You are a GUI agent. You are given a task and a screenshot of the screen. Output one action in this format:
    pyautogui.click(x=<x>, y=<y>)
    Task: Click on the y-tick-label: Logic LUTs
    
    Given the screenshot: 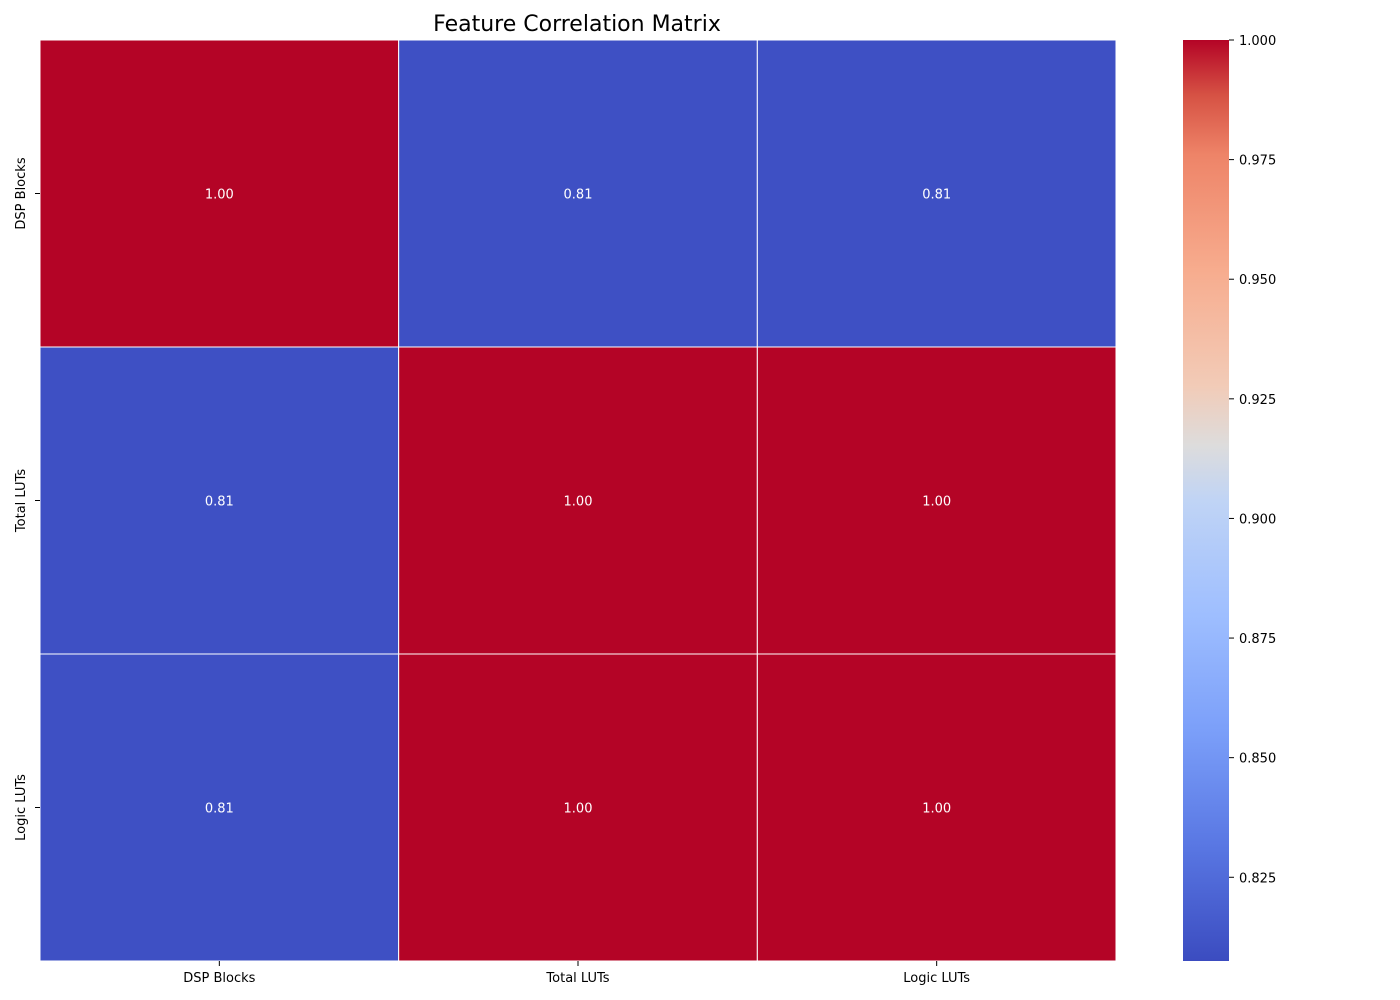 What is the action you would take?
    pyautogui.click(x=21, y=807)
    